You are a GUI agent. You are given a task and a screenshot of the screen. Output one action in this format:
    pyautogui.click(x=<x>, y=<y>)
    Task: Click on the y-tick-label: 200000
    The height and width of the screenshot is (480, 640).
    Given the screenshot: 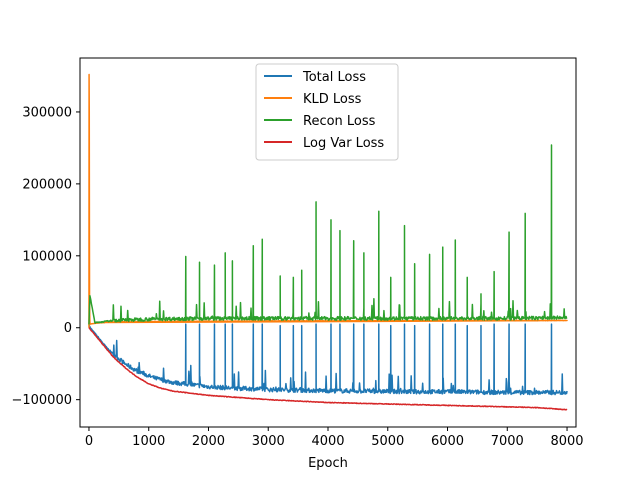 What is the action you would take?
    pyautogui.click(x=47, y=184)
    